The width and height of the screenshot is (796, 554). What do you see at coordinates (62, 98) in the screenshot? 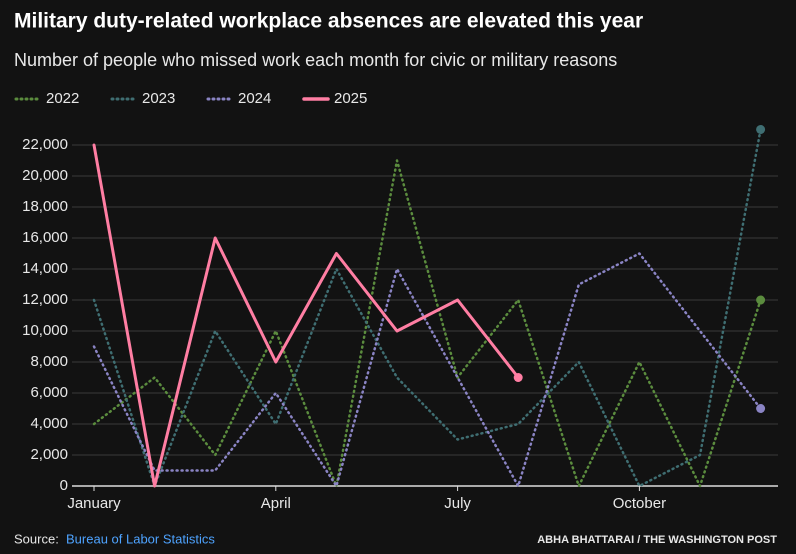
I see `legend-label: 2022` at bounding box center [62, 98].